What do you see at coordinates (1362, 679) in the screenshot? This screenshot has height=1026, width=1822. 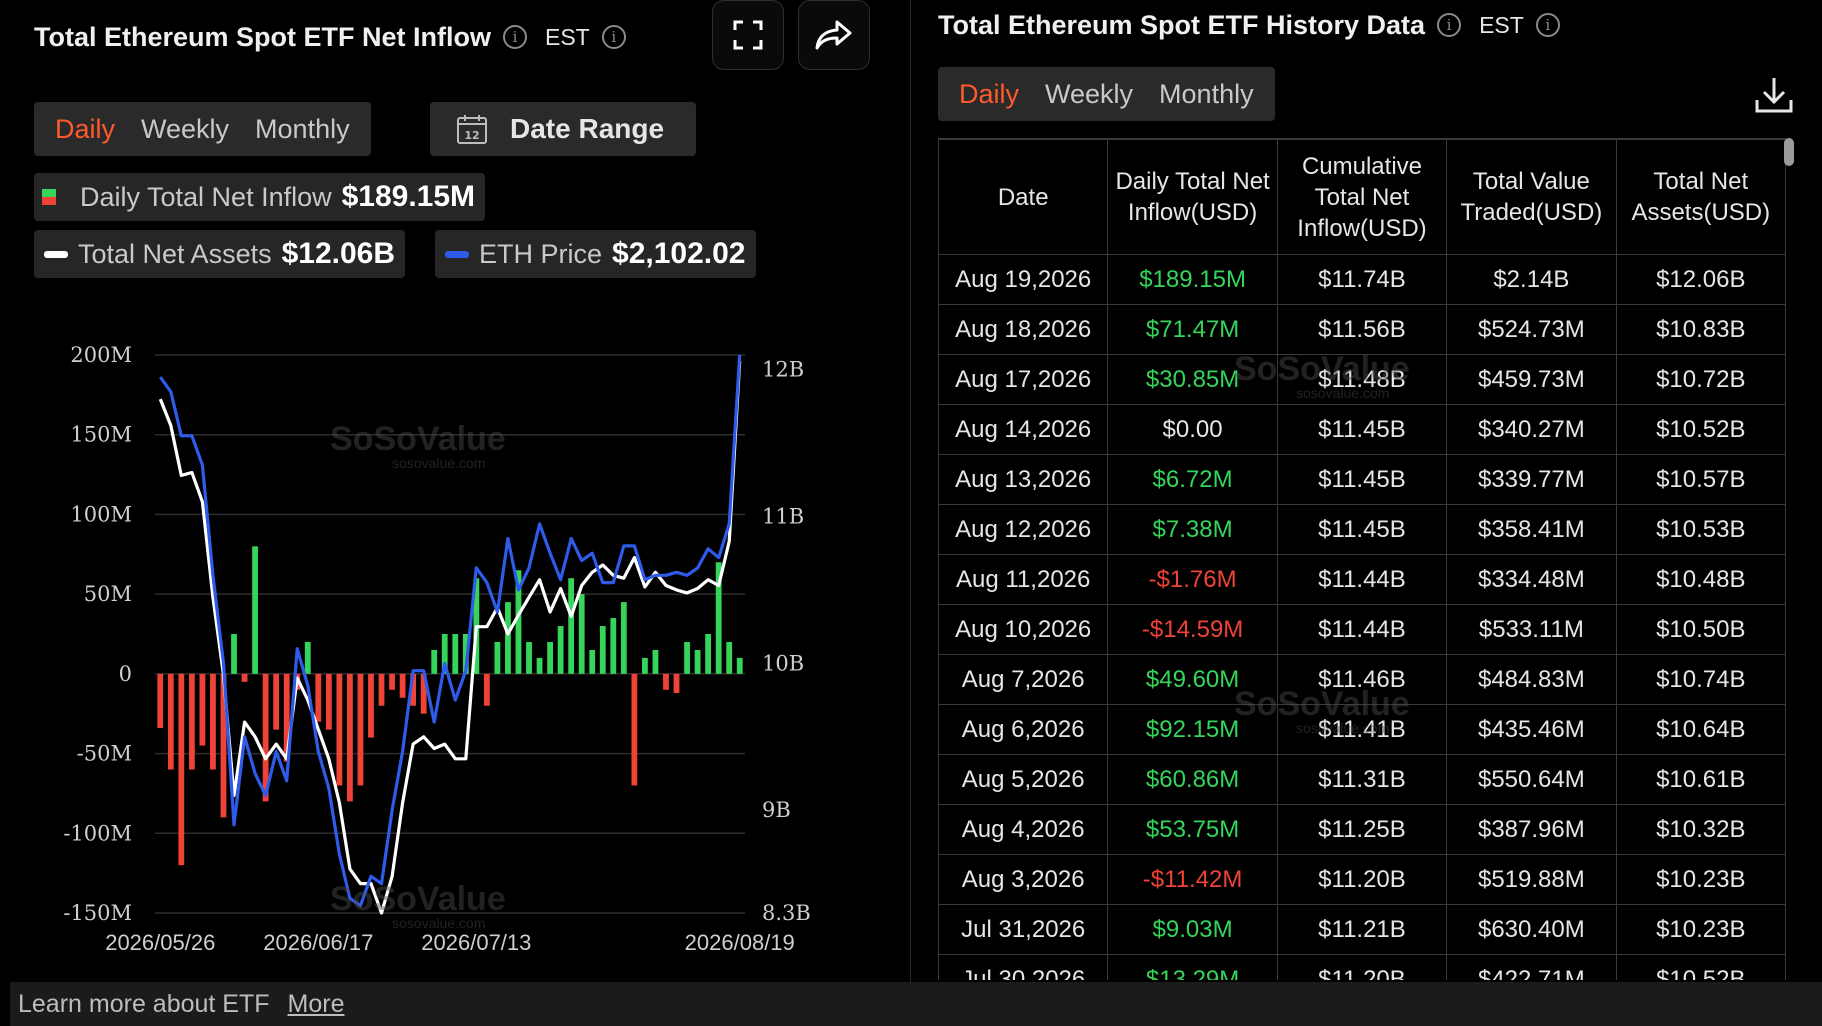 I see `table-row: Aug 7,2026 $49.60M $11.46B $484.83M $10.74B` at bounding box center [1362, 679].